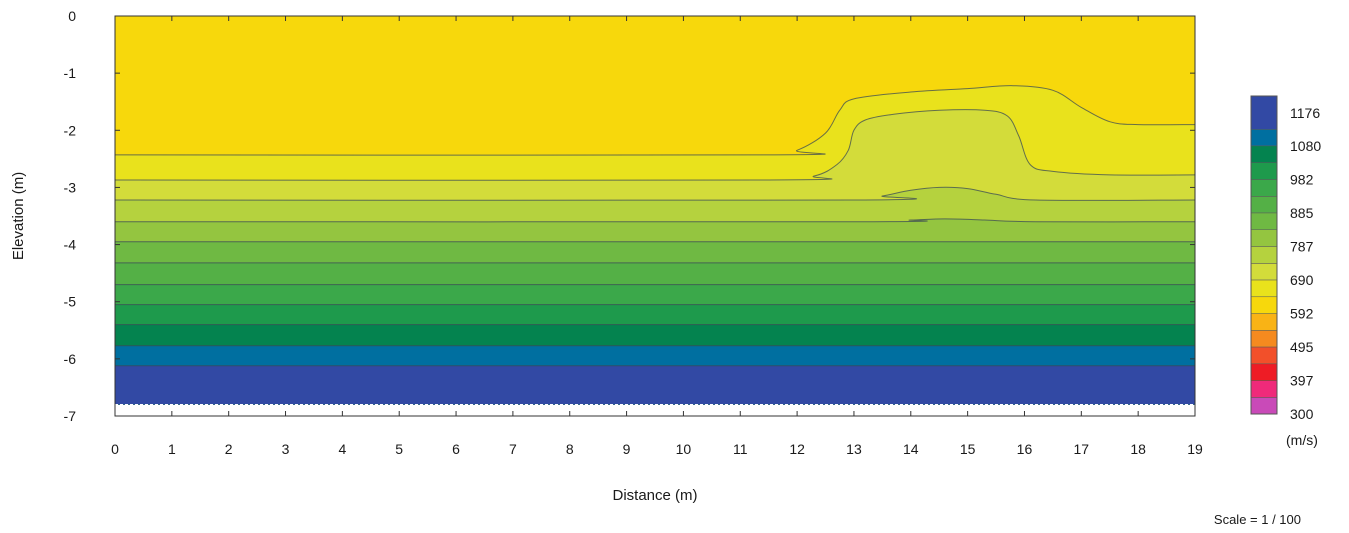 Image resolution: width=1349 pixels, height=533 pixels. I want to click on colorbar-label: 1080, so click(1305, 146).